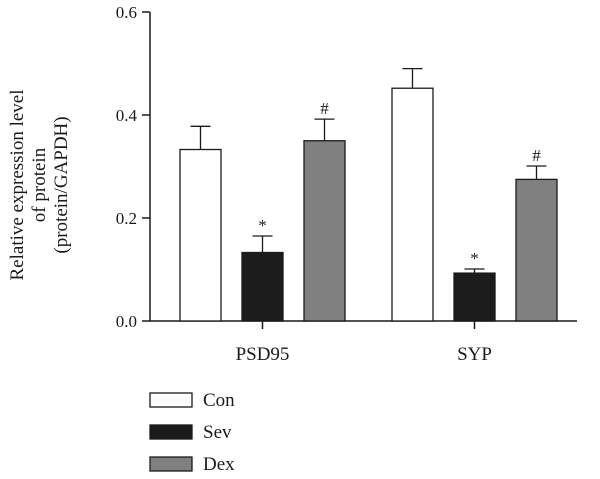 The width and height of the screenshot is (600, 479). What do you see at coordinates (262, 286) in the screenshot?
I see `bar-sev-psd95` at bounding box center [262, 286].